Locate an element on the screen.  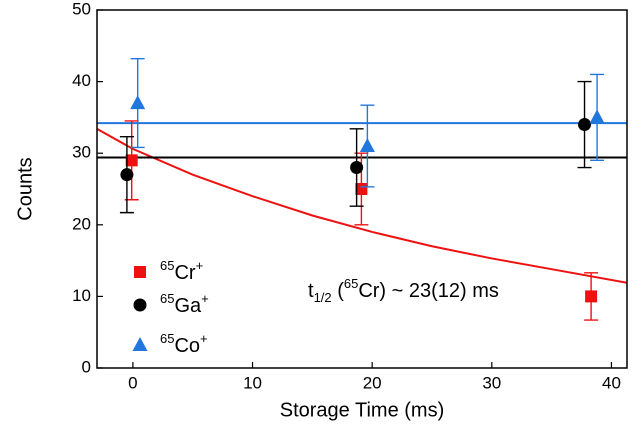
annotation: t1/2 (65Cr) ~ 23(12) ms is located at coordinates (403, 290).